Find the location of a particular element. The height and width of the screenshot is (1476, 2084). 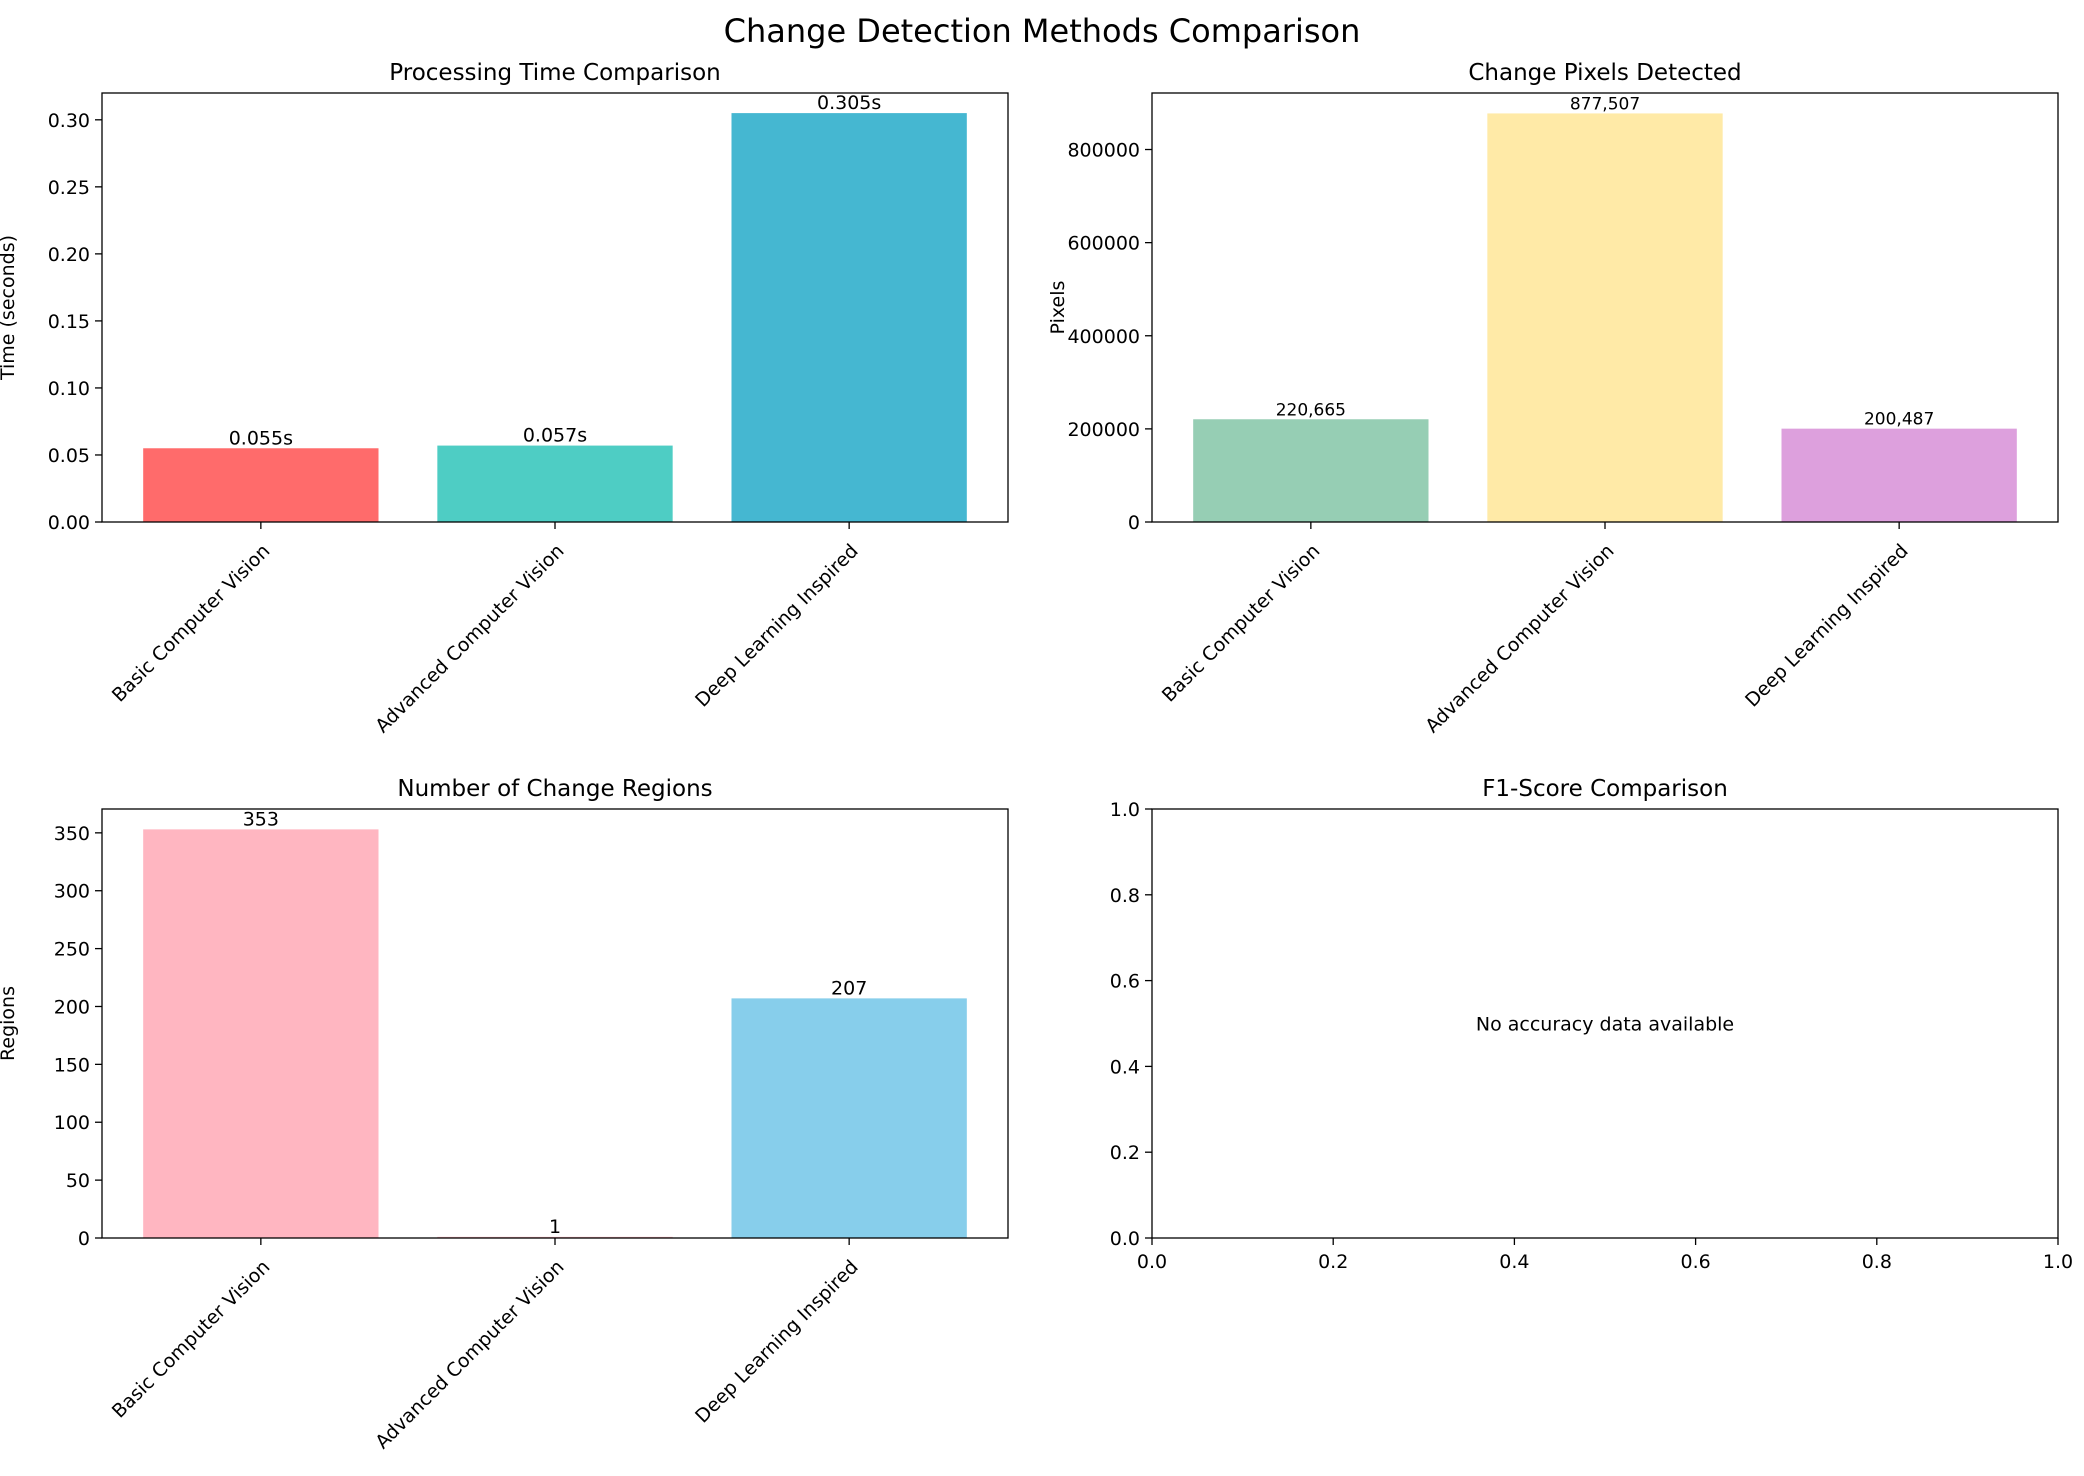

bar-value-label-3: 200,487 is located at coordinates (1899, 420).